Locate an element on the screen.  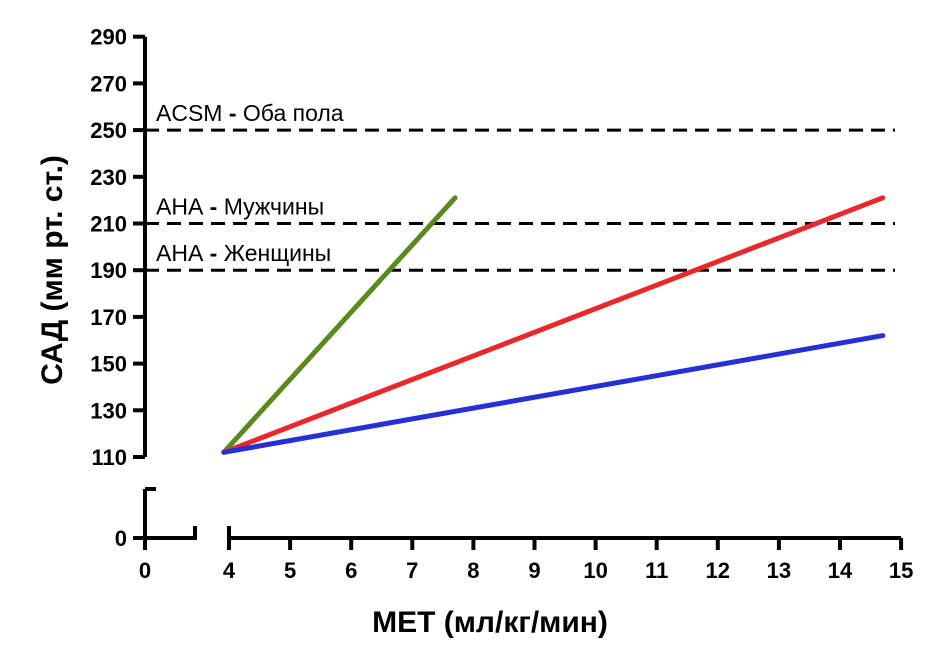
y-tick-label: 170 is located at coordinates (108, 317).